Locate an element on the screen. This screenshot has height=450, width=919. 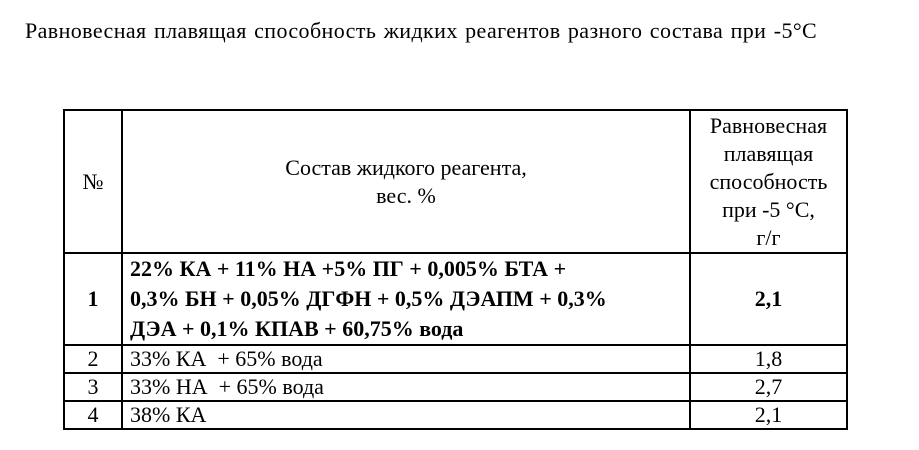
composition-cell: 38% КА is located at coordinates (406, 415).